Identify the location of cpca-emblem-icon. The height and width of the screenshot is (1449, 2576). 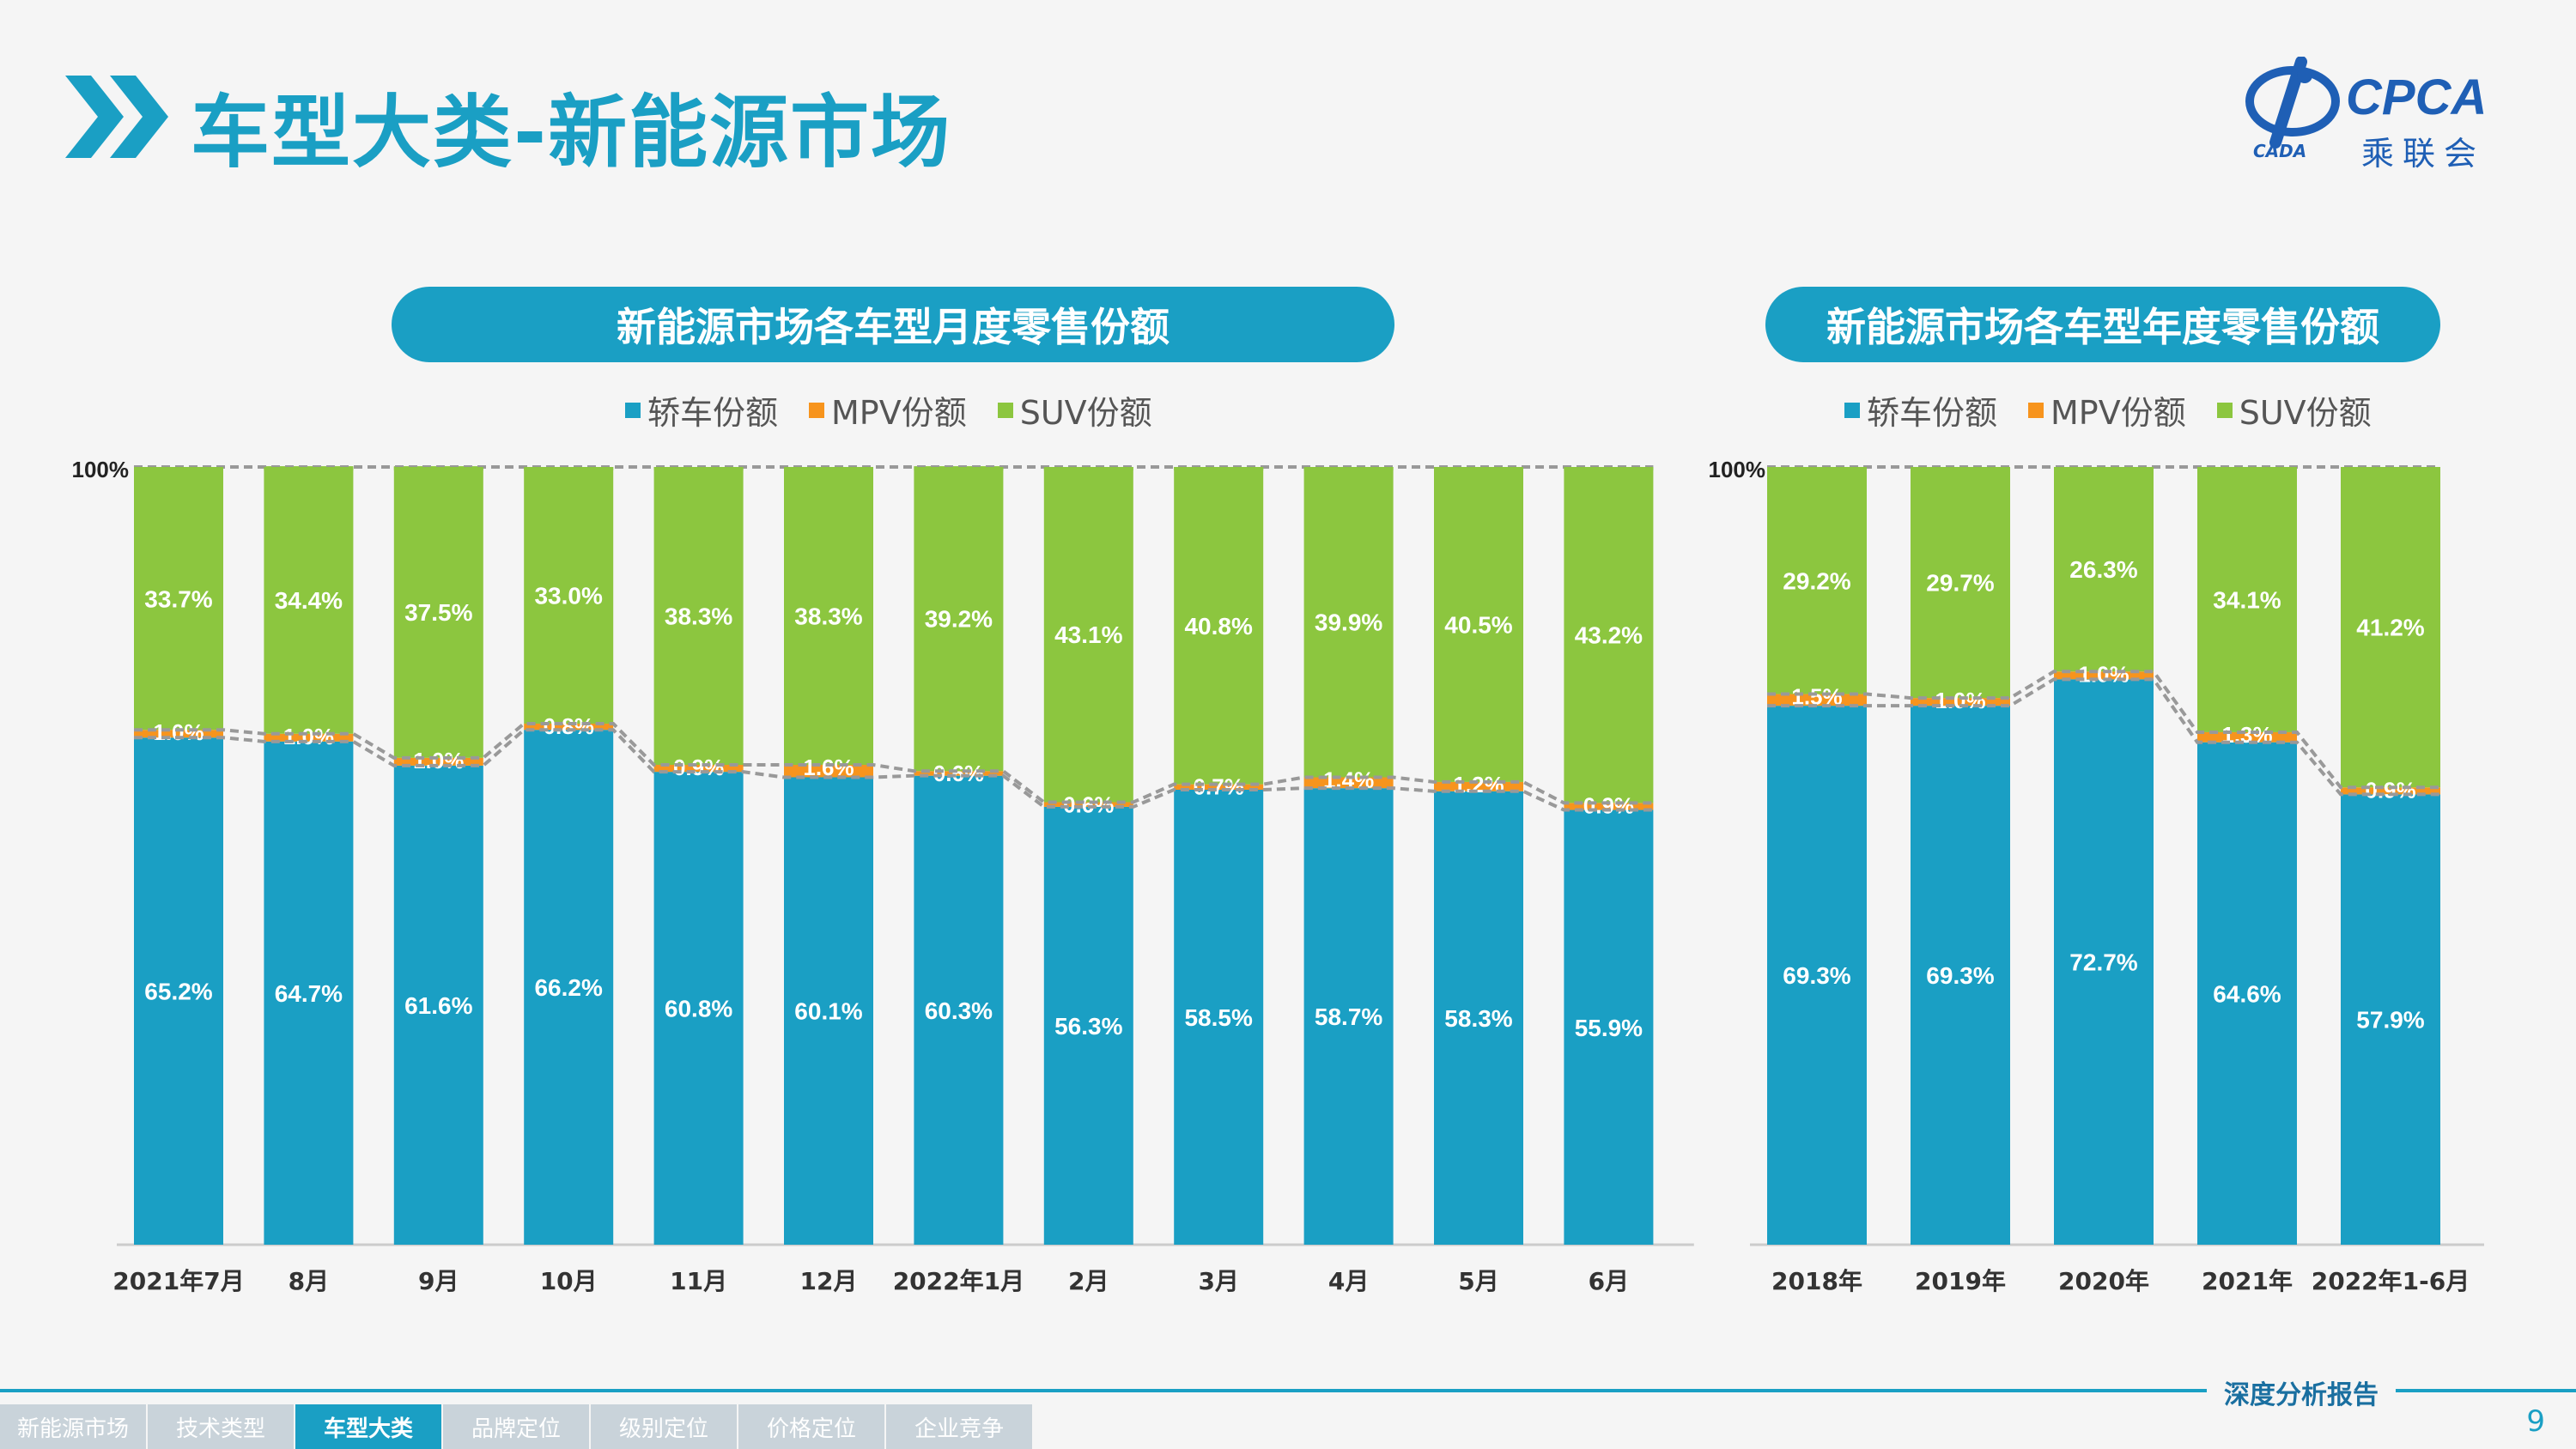
(2292, 103).